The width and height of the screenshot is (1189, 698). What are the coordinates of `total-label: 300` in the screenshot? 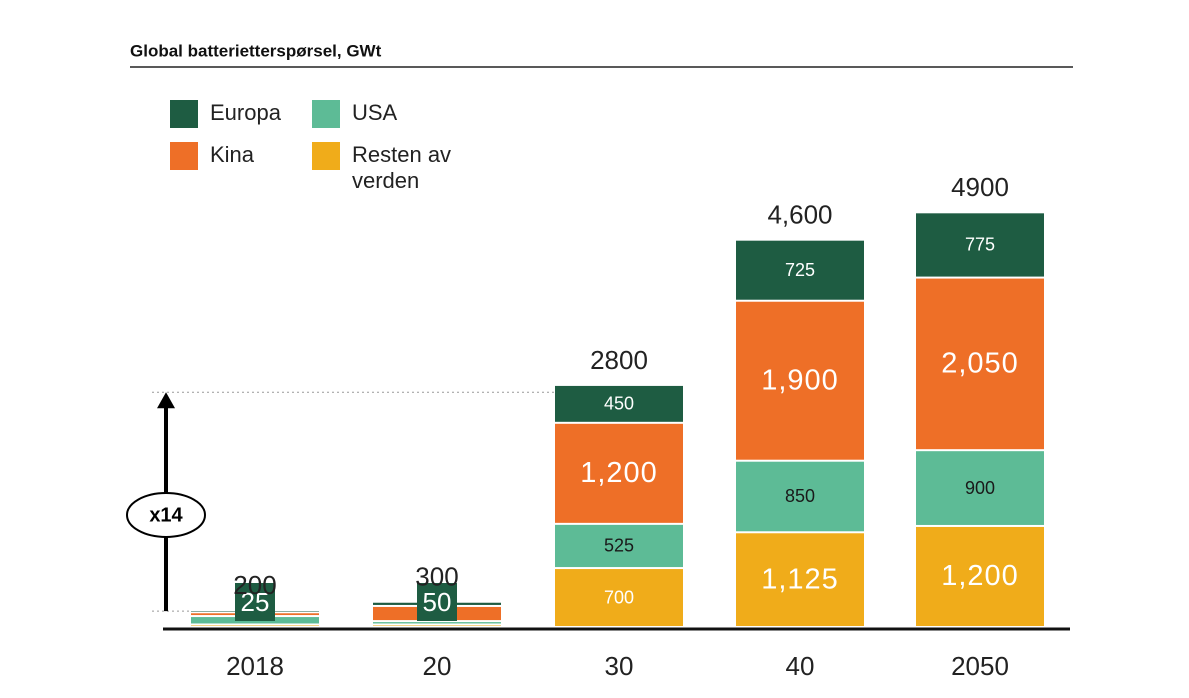 It's located at (436, 577).